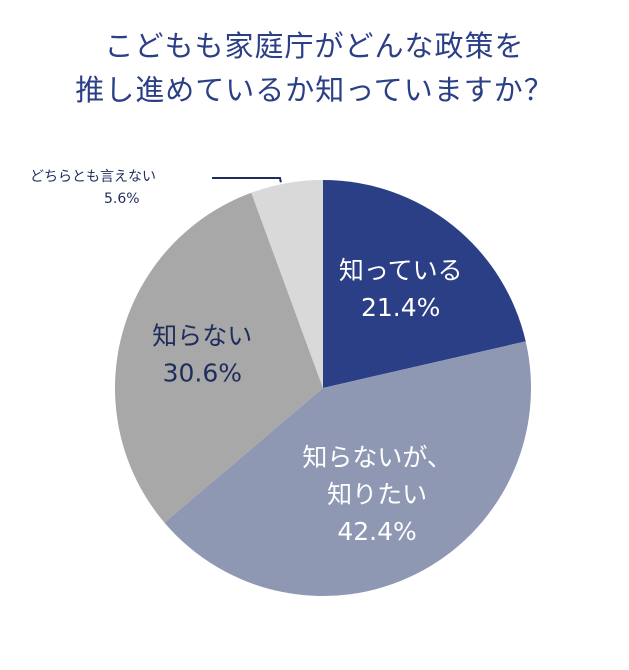 This screenshot has width=629, height=670. What do you see at coordinates (123, 188) in the screenshot?
I see `outside-slice-label: どちらとも言えない 5.6%` at bounding box center [123, 188].